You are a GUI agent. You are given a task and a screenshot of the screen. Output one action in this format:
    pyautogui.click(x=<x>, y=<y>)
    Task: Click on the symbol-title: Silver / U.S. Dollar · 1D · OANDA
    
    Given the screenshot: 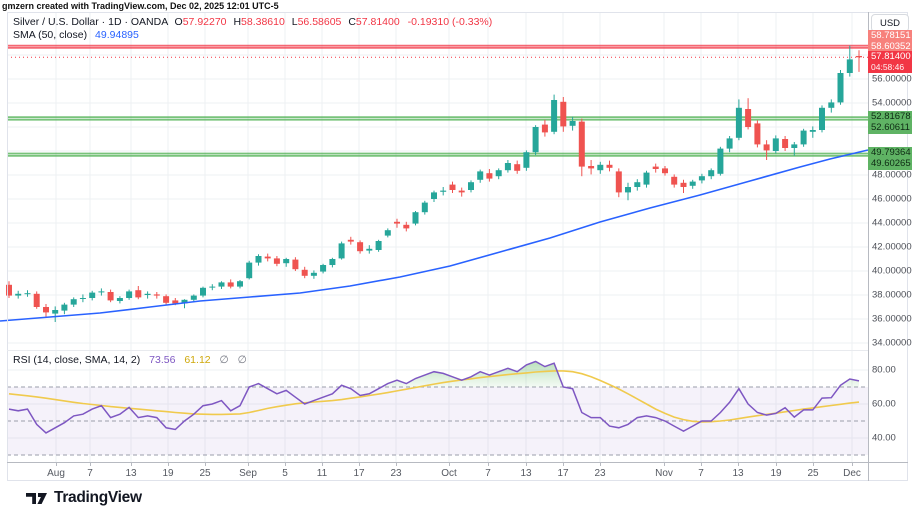 What is the action you would take?
    pyautogui.click(x=90, y=22)
    